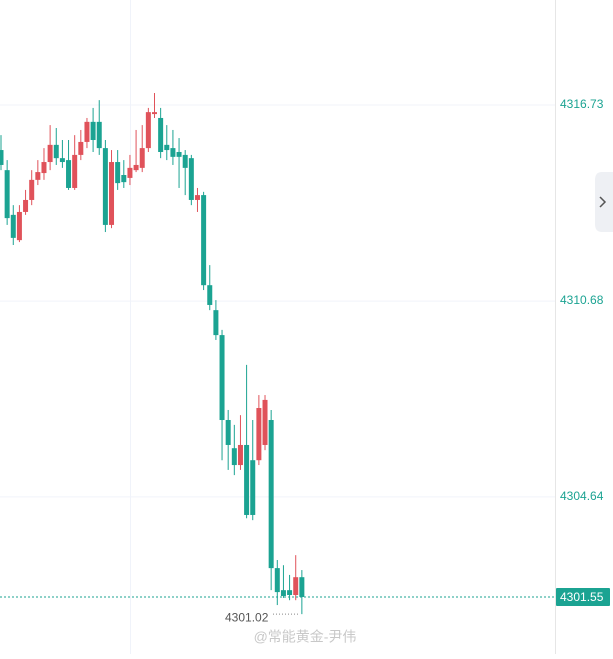 Image resolution: width=613 pixels, height=659 pixels. What do you see at coordinates (582, 104) in the screenshot?
I see `y-tick-label: 4316.73` at bounding box center [582, 104].